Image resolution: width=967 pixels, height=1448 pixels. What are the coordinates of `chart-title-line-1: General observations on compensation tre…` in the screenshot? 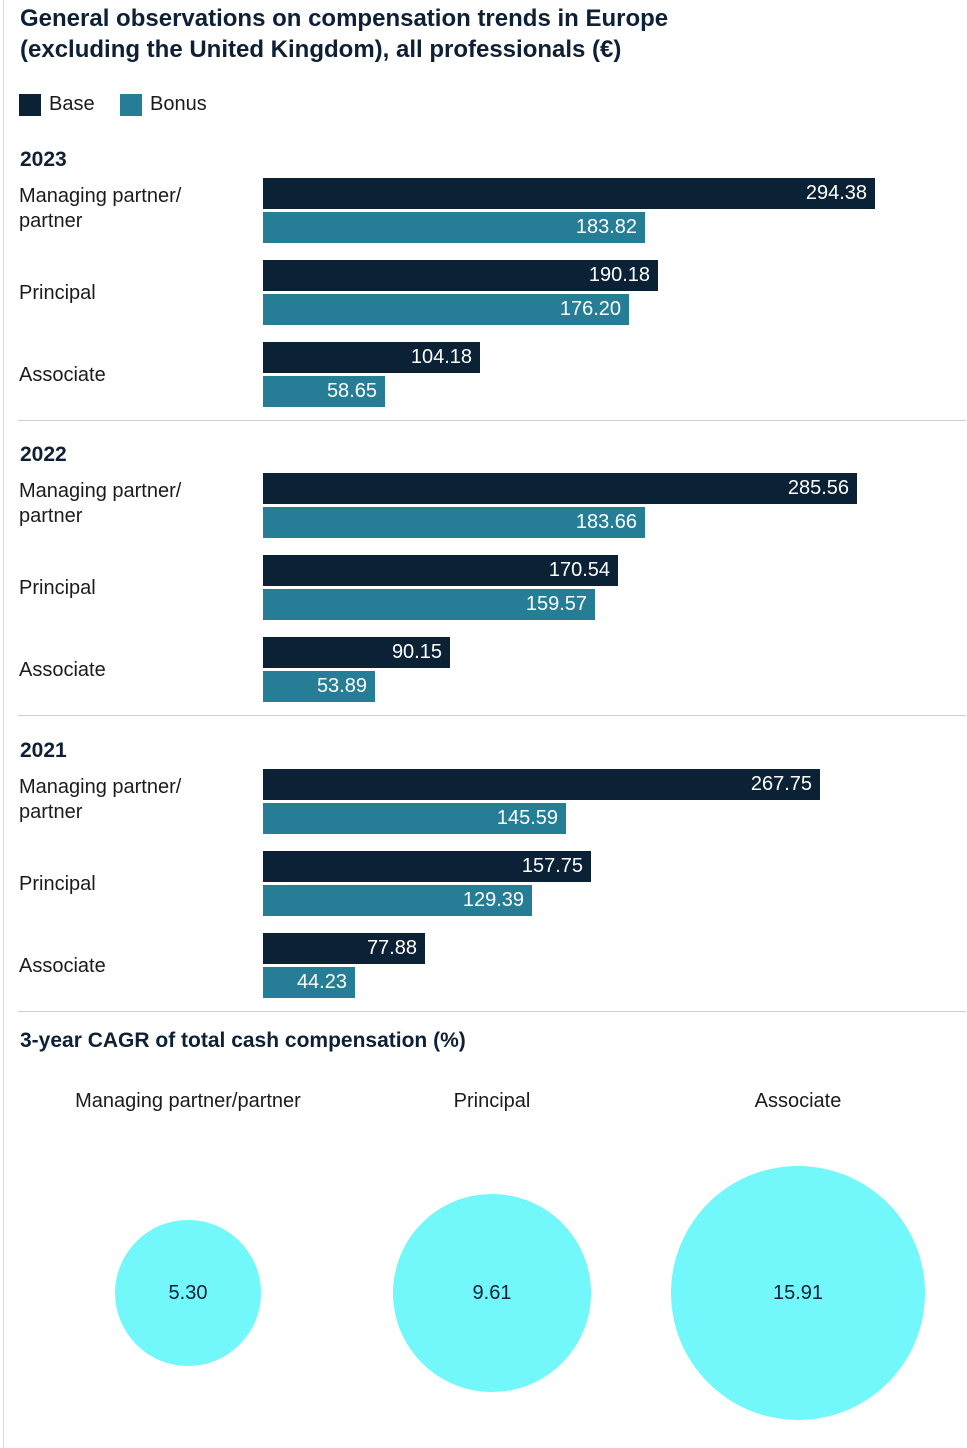 It's located at (344, 18).